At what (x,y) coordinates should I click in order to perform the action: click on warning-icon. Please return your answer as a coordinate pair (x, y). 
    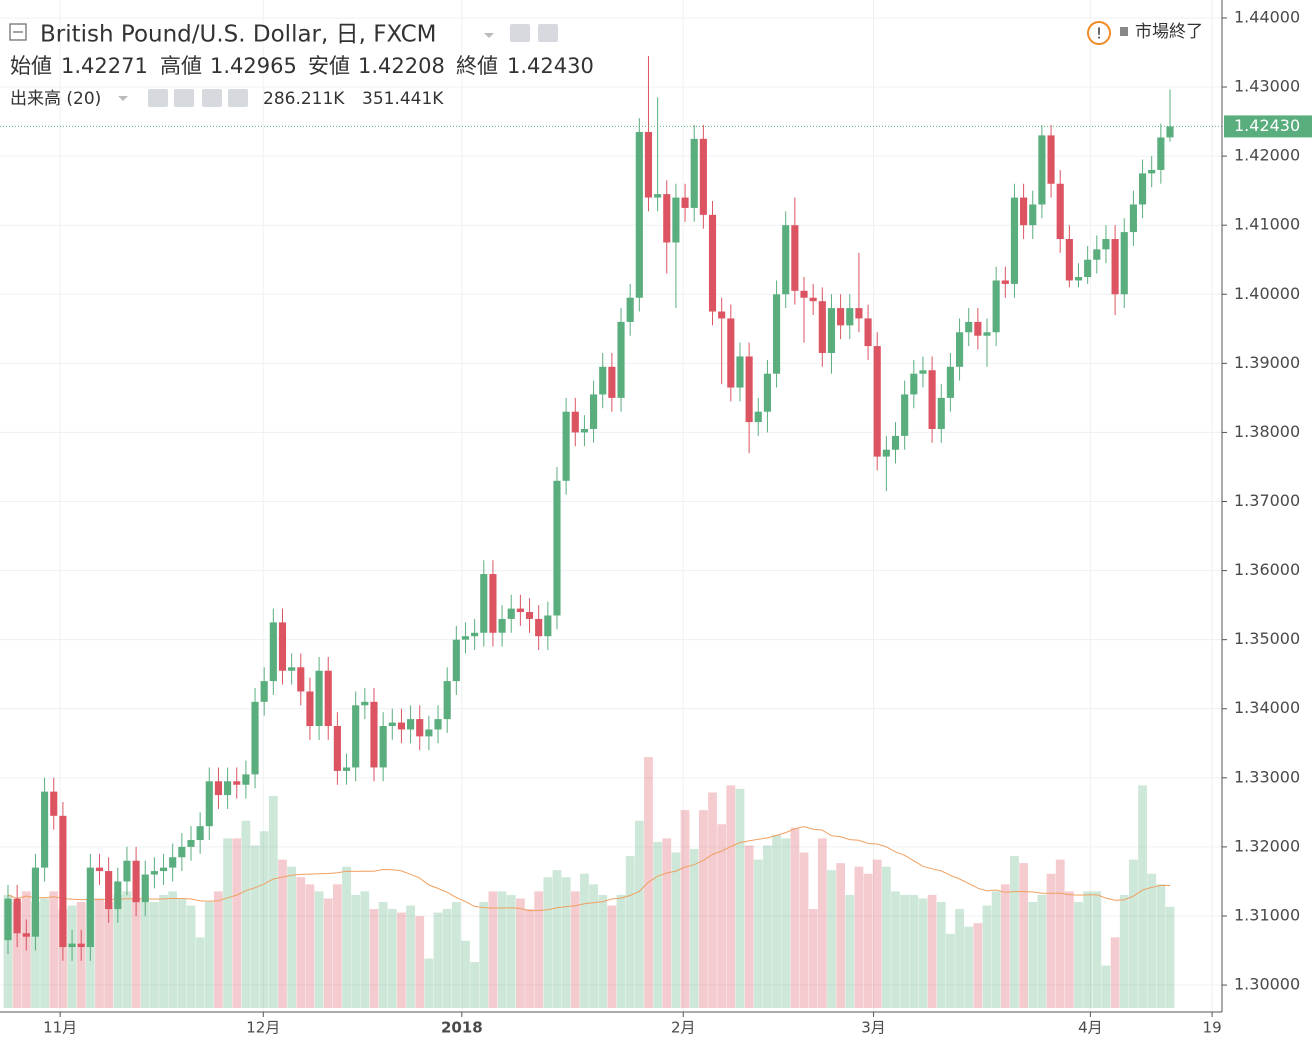
    Looking at the image, I should click on (1099, 33).